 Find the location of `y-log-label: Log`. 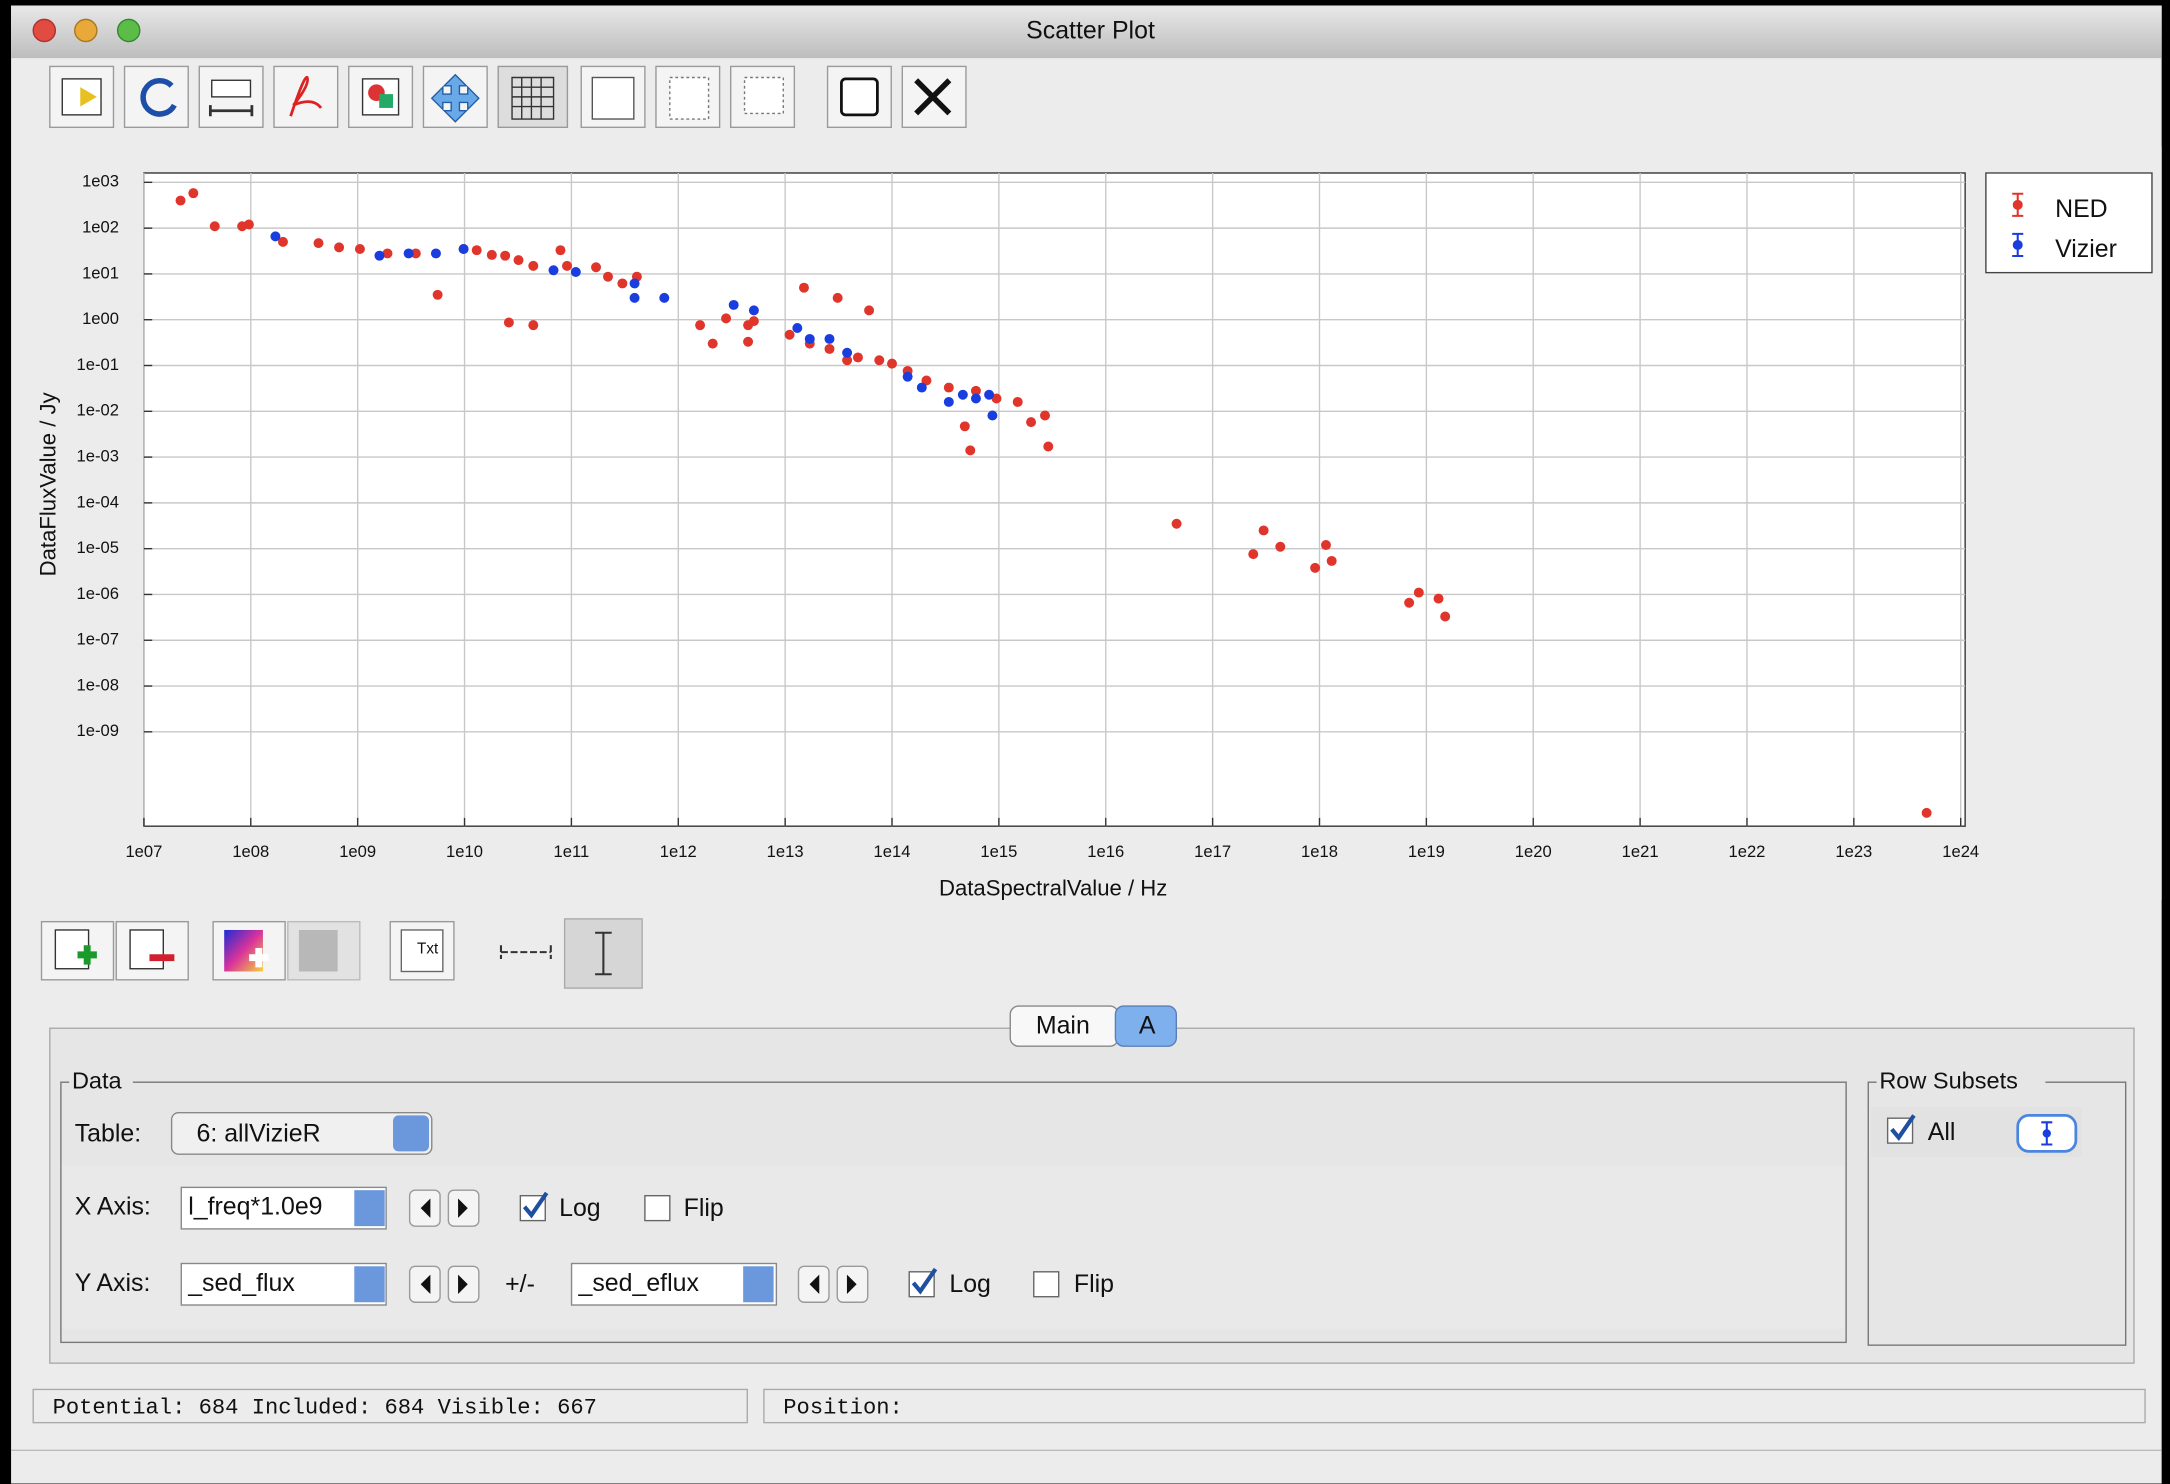

y-log-label: Log is located at coordinates (970, 1284).